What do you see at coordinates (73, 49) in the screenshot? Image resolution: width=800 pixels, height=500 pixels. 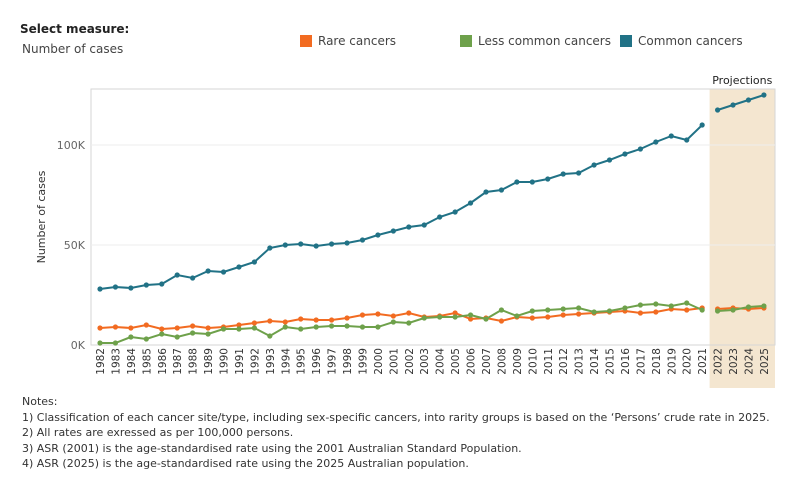 I see `measure-value: Number of cases` at bounding box center [73, 49].